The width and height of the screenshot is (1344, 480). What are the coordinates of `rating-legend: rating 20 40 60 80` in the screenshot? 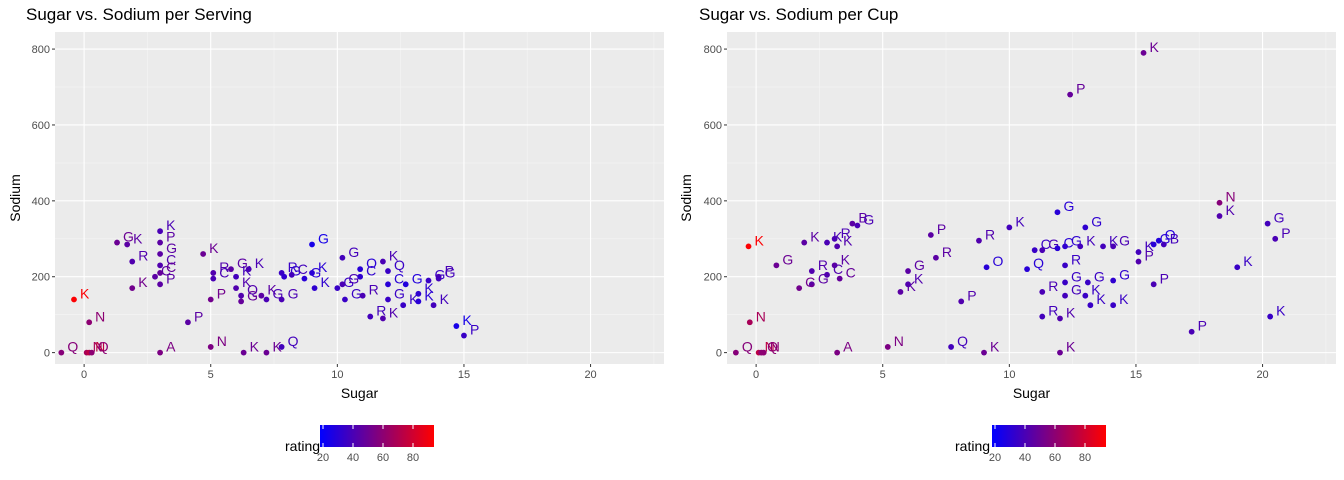 It's located at (365, 445).